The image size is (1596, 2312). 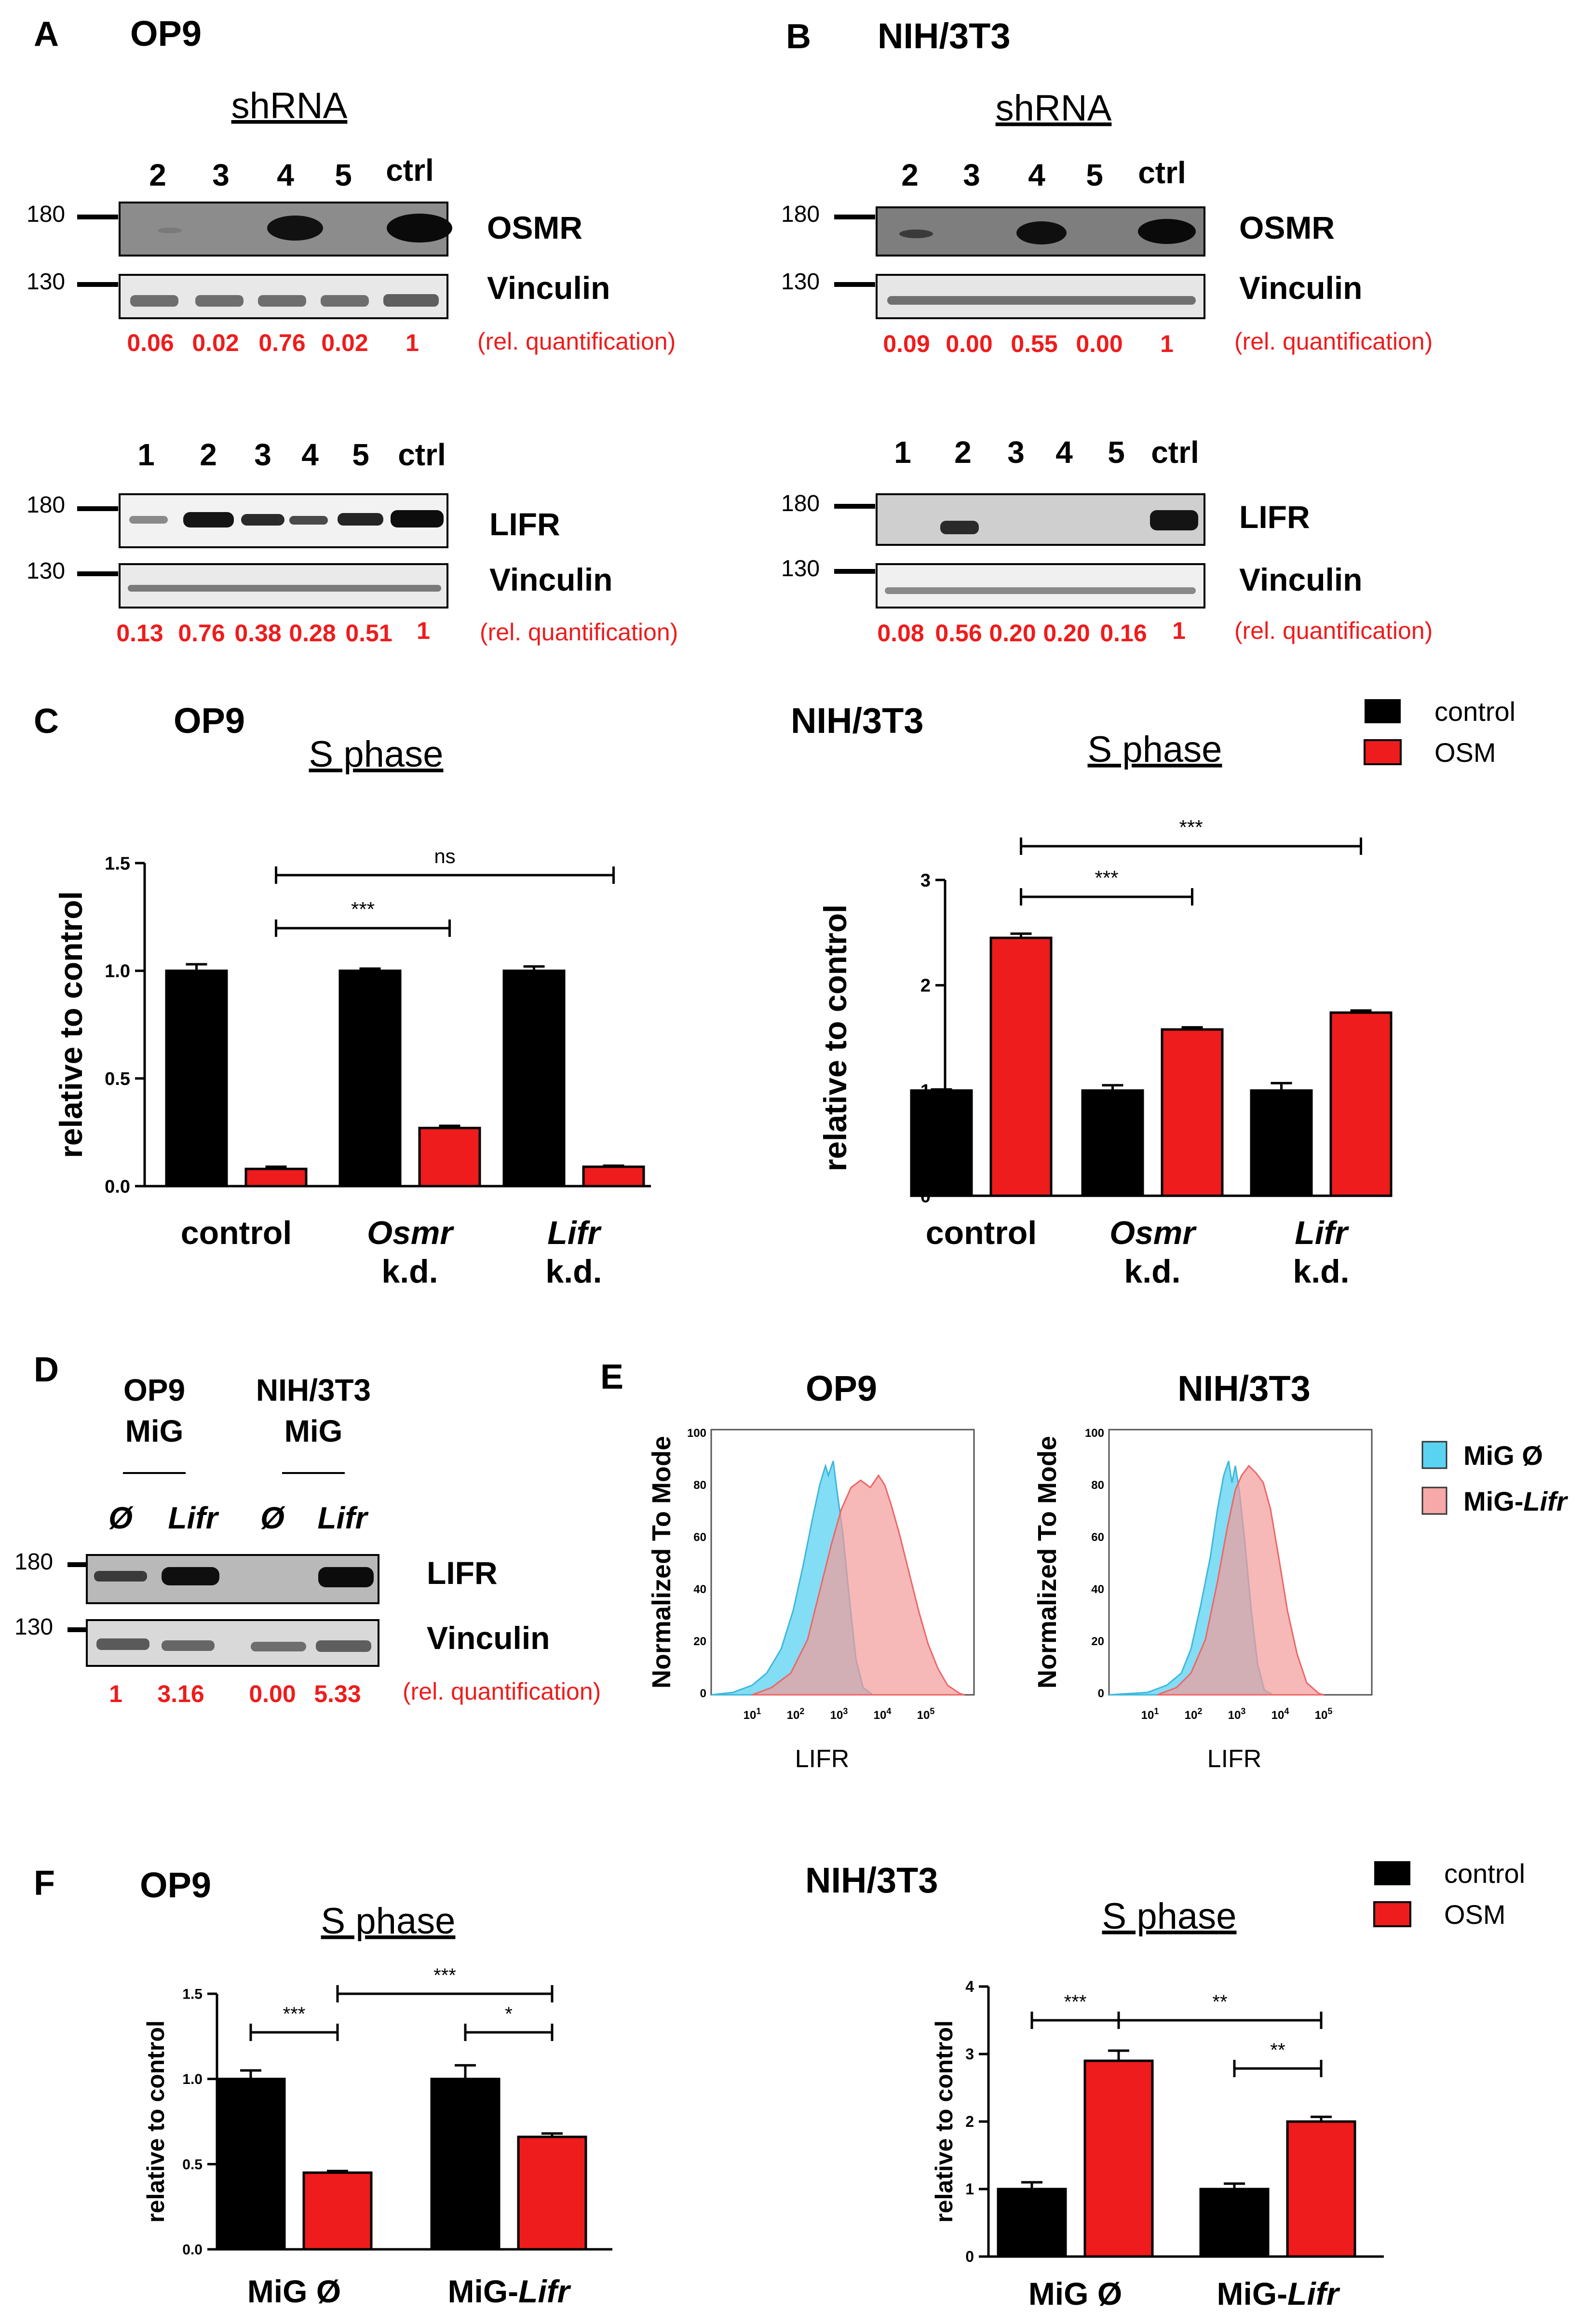 I want to click on bar-osm, so click(x=449, y=1157).